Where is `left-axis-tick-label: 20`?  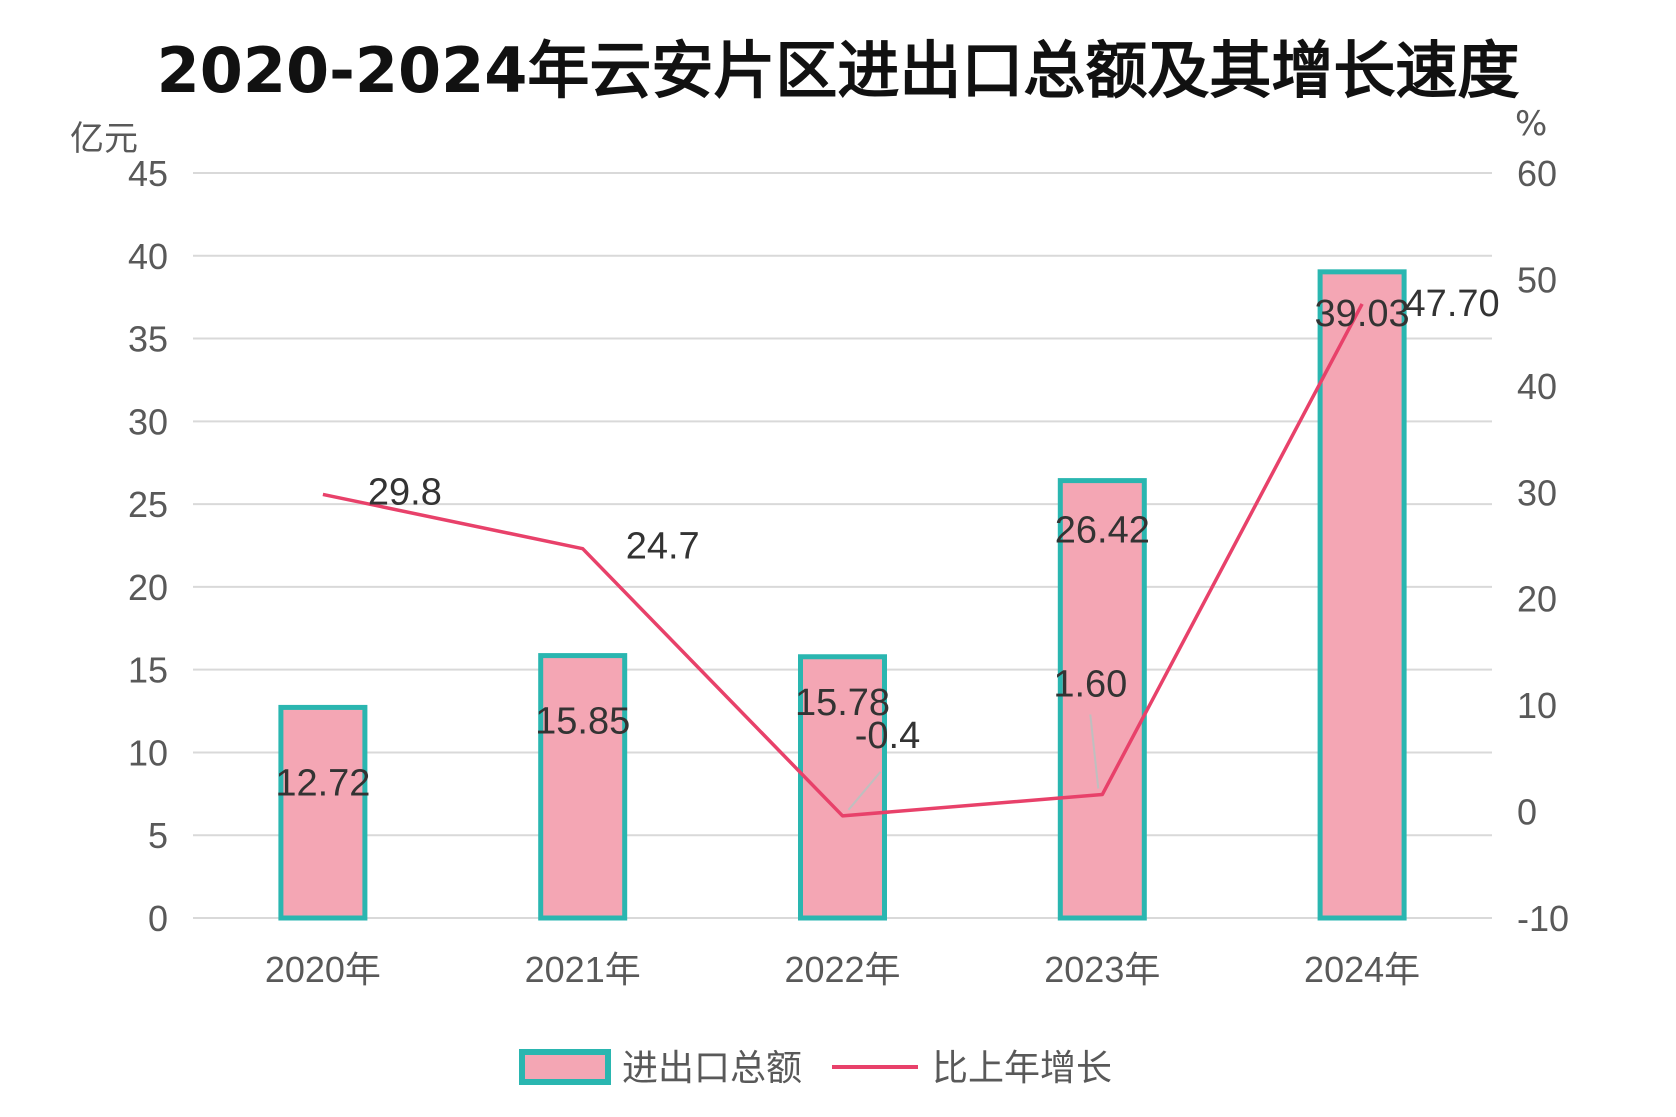 left-axis-tick-label: 20 is located at coordinates (148, 587).